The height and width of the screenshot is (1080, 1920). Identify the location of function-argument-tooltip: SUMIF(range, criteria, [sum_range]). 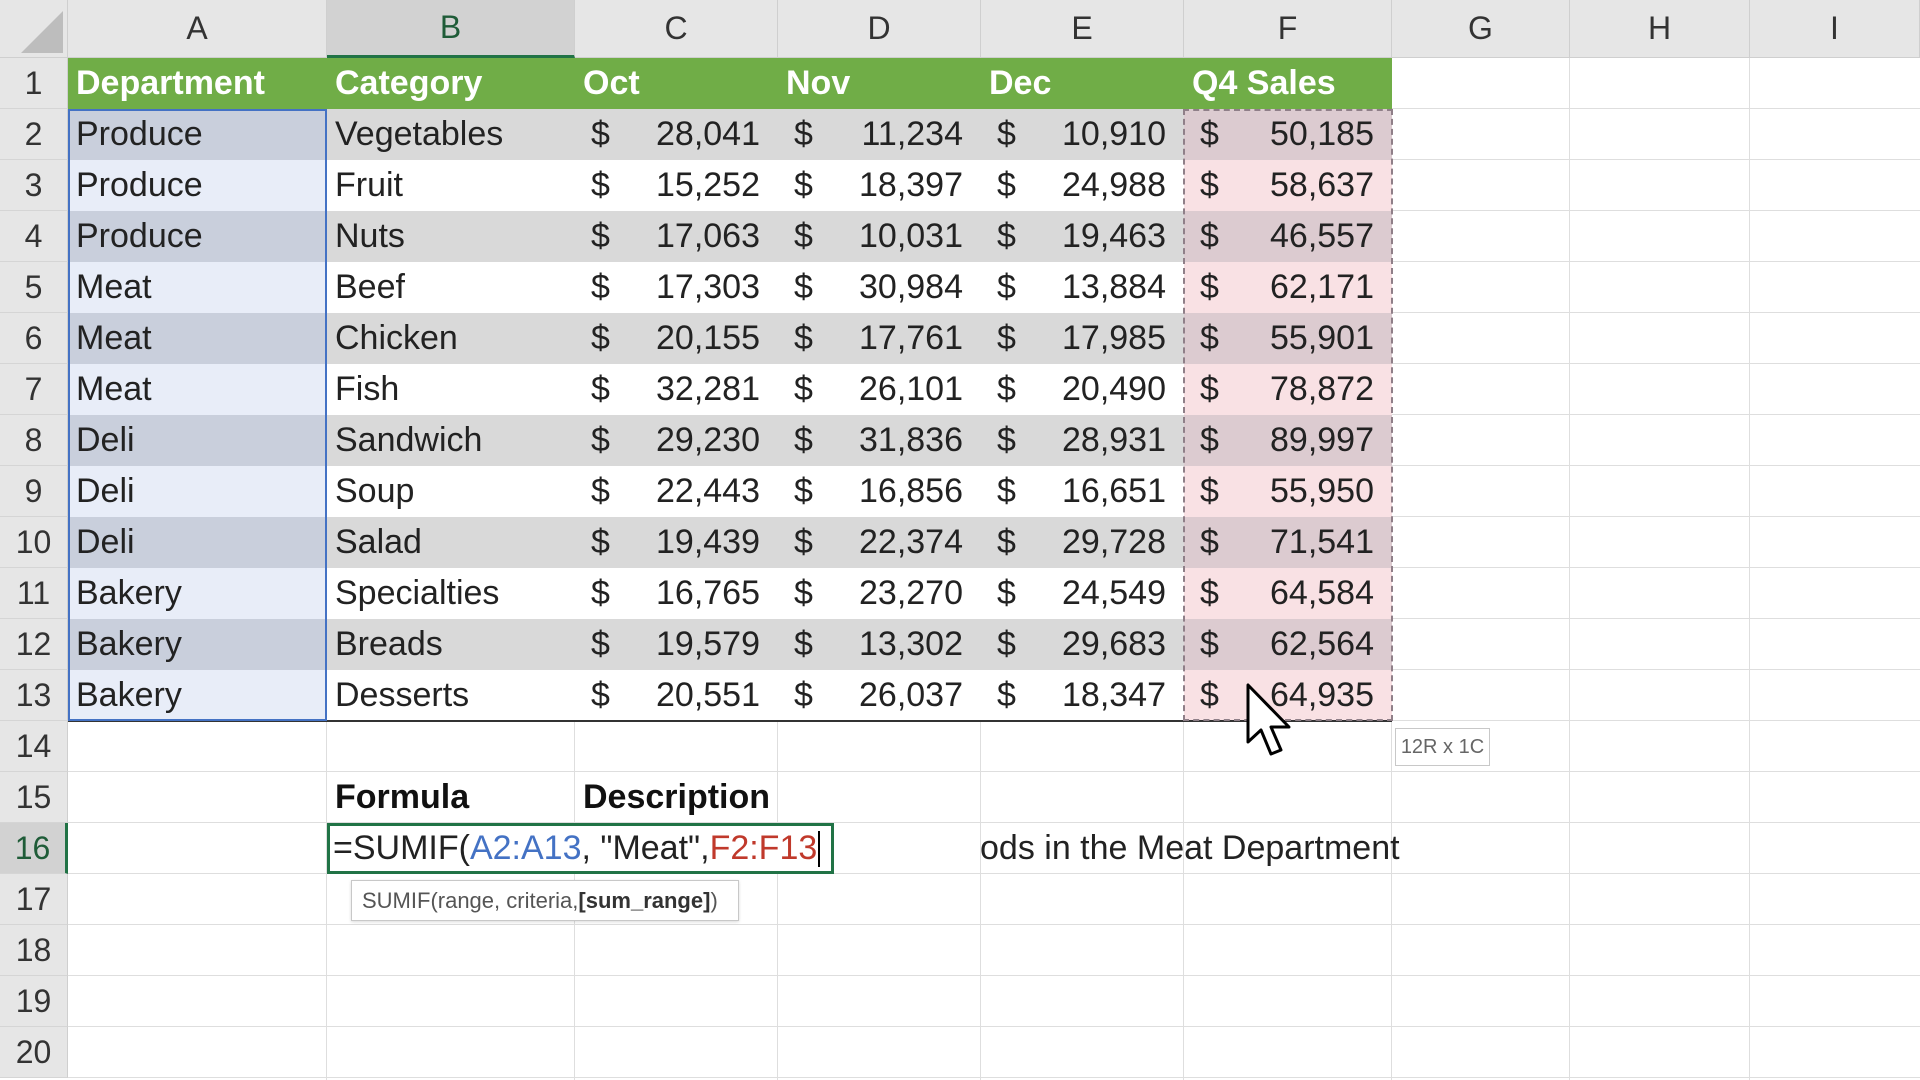
(545, 900).